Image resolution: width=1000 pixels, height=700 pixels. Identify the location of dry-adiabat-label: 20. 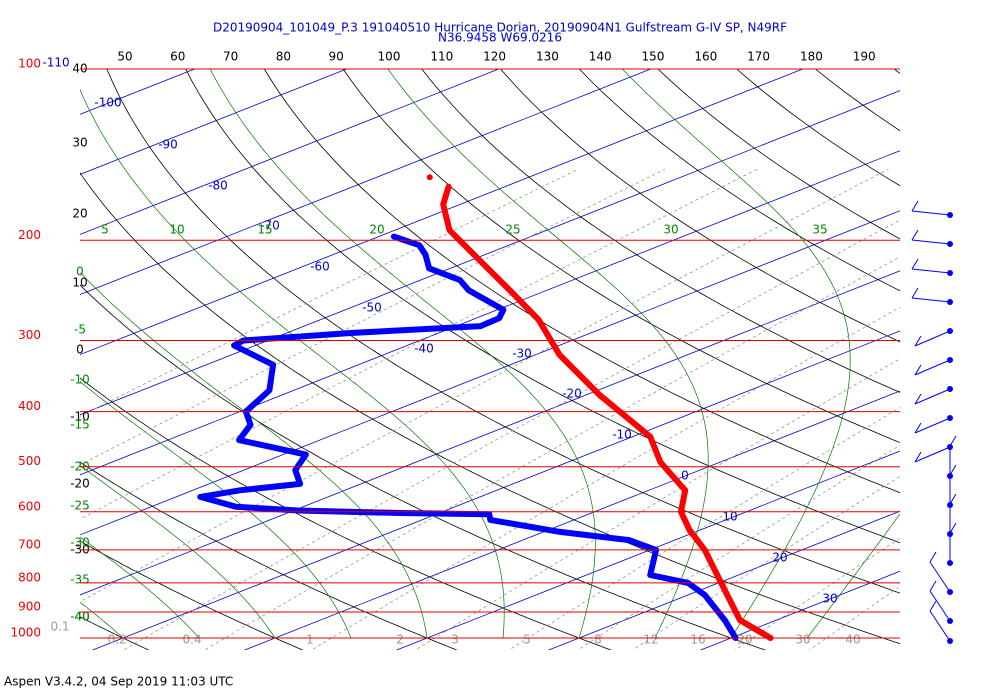
(79, 214).